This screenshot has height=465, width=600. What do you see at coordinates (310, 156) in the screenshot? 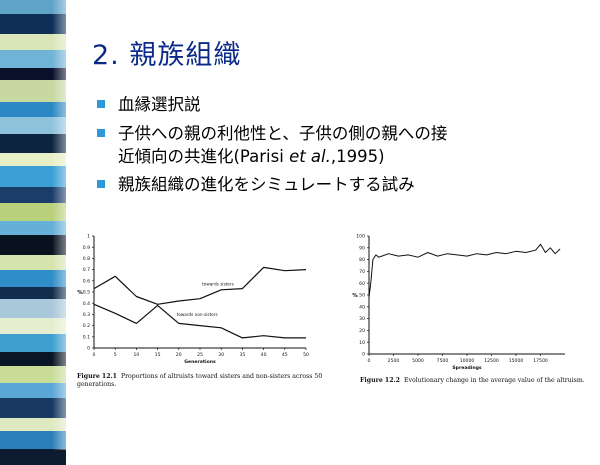
I see `bullet-text-line2-italic: et al.` at bounding box center [310, 156].